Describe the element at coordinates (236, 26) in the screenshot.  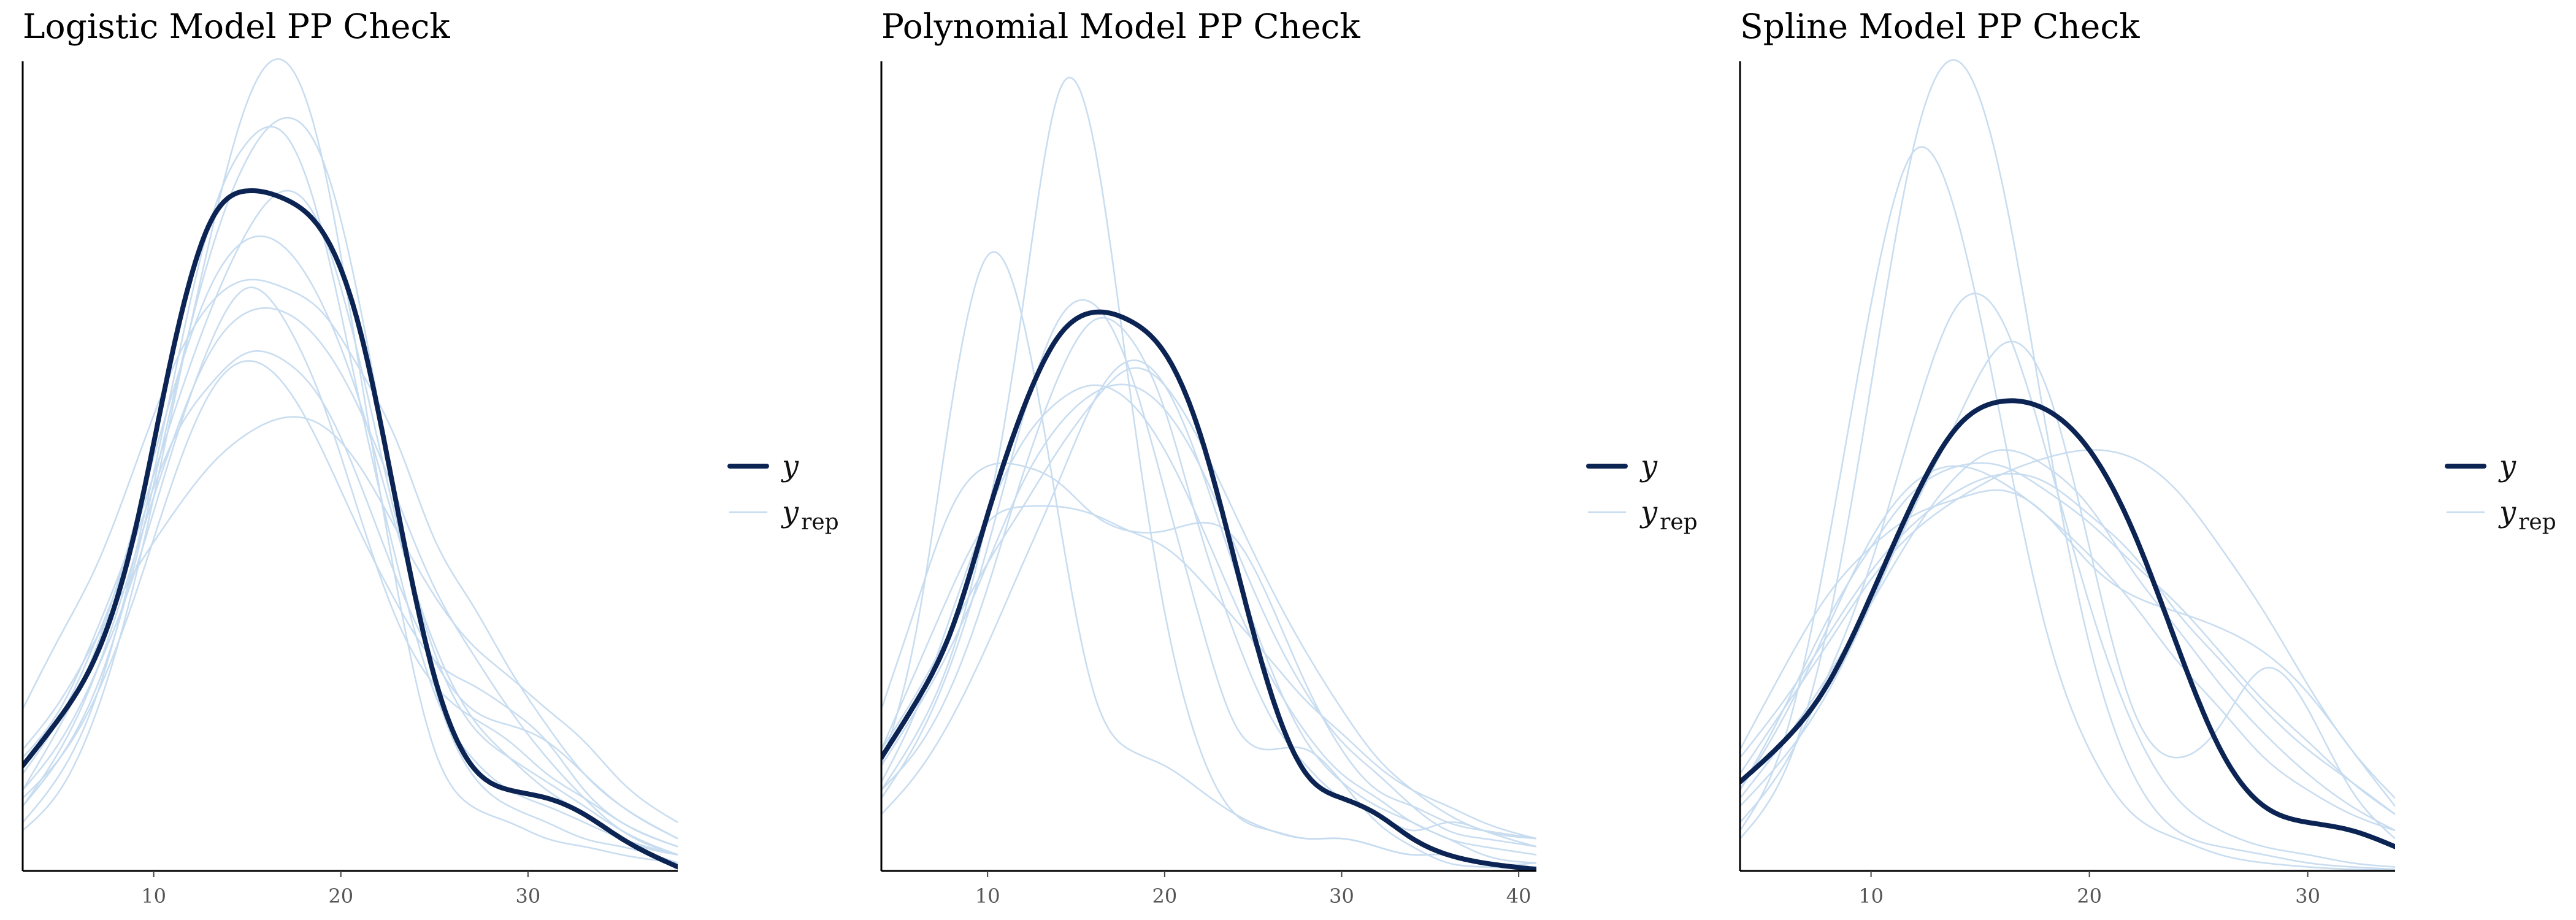
I see `chart-title: Logistic Model PP Check` at that location.